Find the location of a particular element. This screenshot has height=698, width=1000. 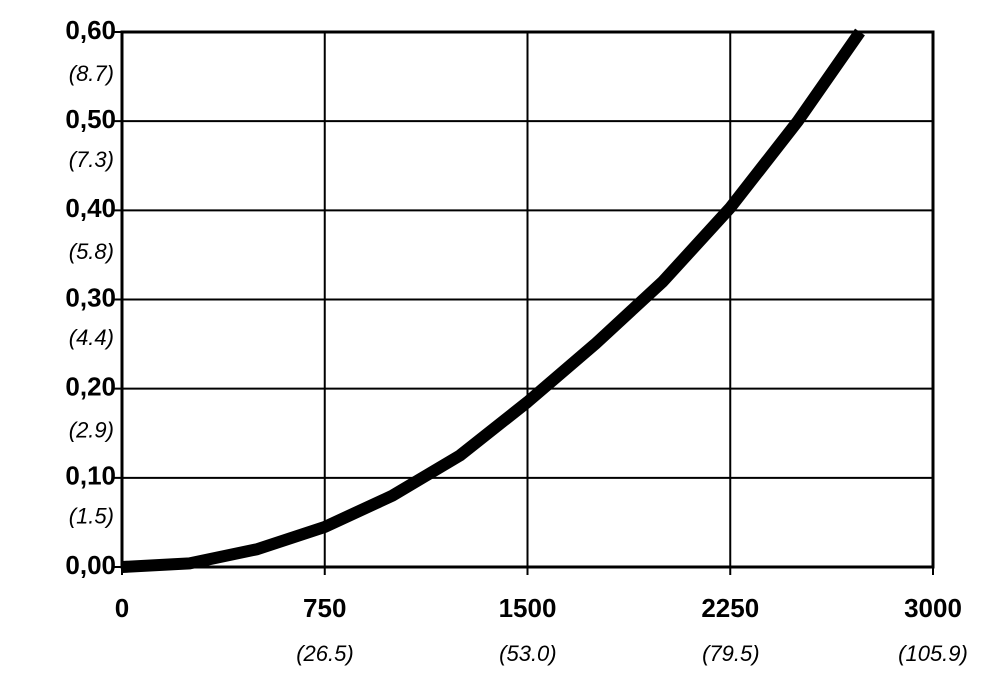

y-tick-label: 0,40 is located at coordinates (90, 208).